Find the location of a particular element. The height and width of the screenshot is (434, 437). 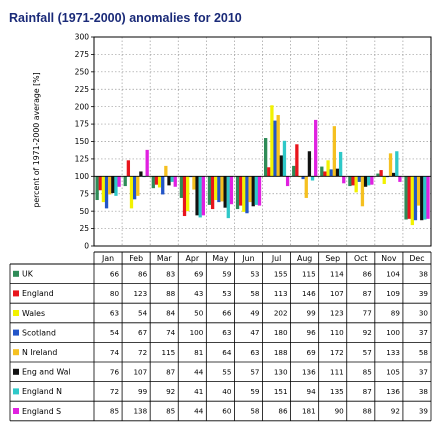

table-cell: 114 is located at coordinates (337, 273).